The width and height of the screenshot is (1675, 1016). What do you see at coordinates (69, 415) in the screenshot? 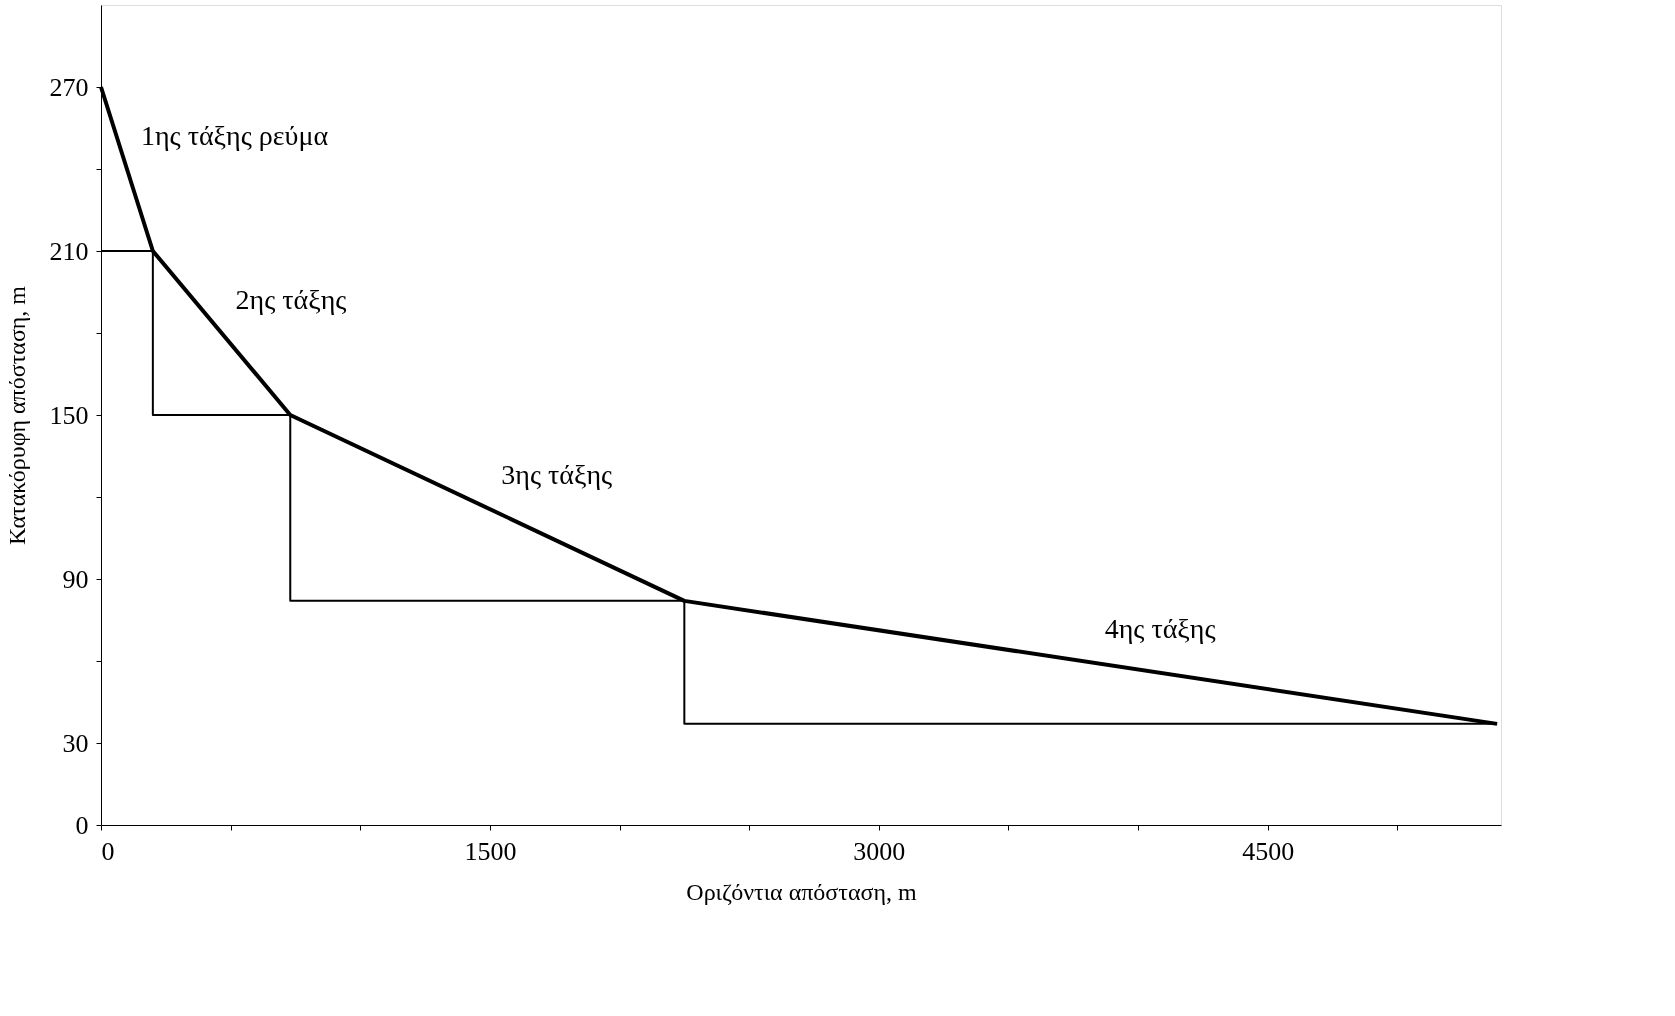
I see `y-tick-label: 150` at bounding box center [69, 415].